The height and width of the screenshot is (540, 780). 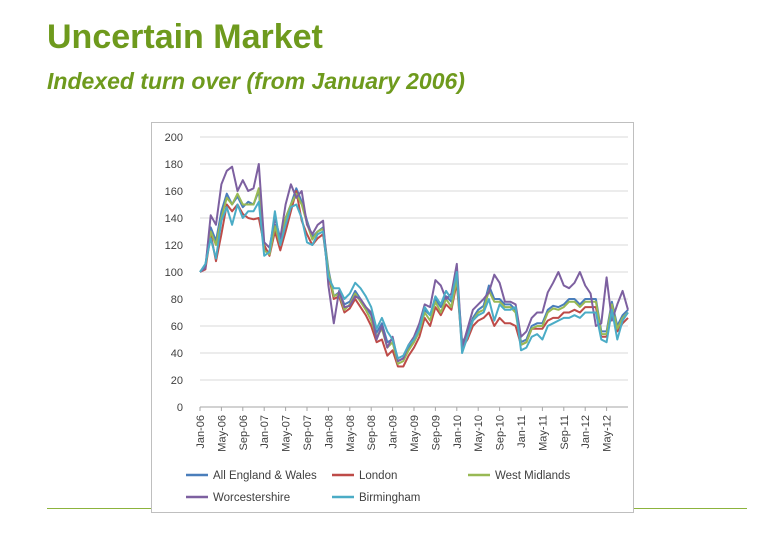 What do you see at coordinates (308, 432) in the screenshot?
I see `x-tick-label: Sep-07` at bounding box center [308, 432].